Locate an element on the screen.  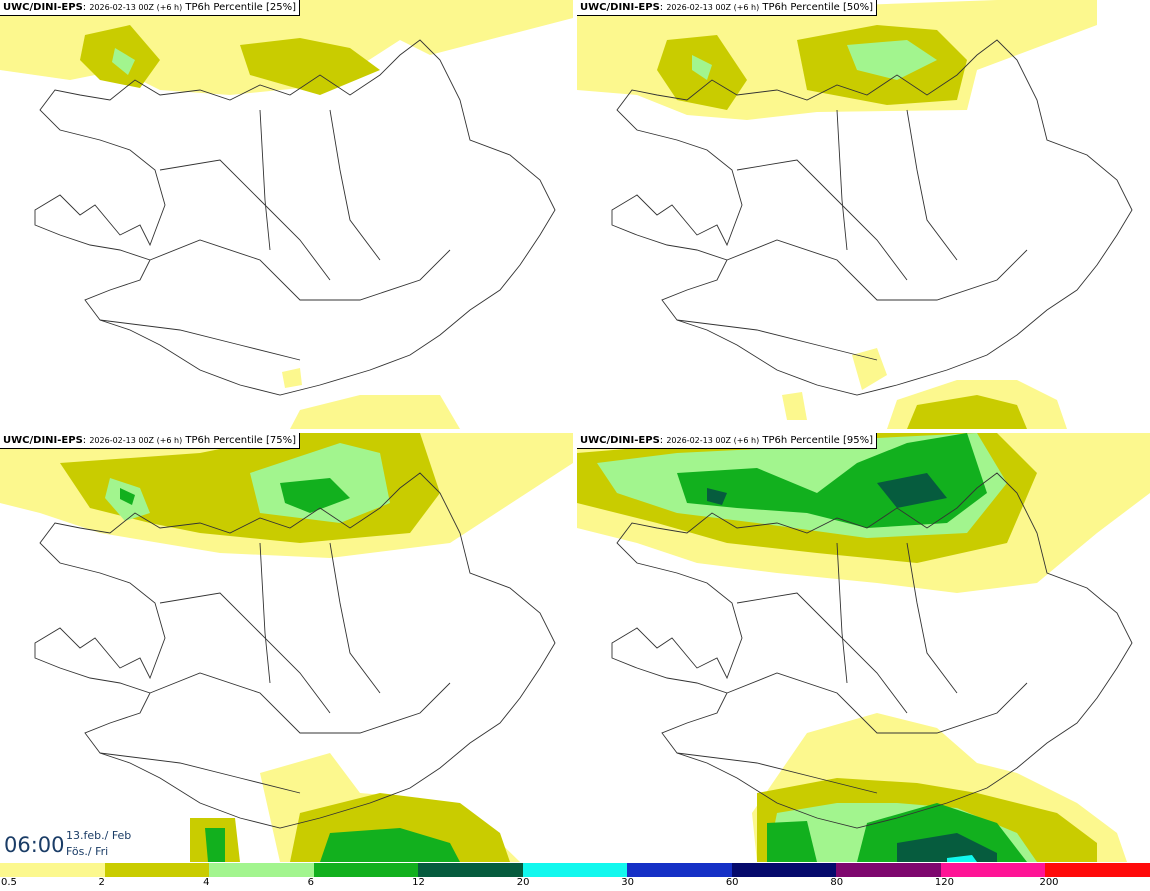
colorbar-tick-label: 80 is located at coordinates (837, 882).